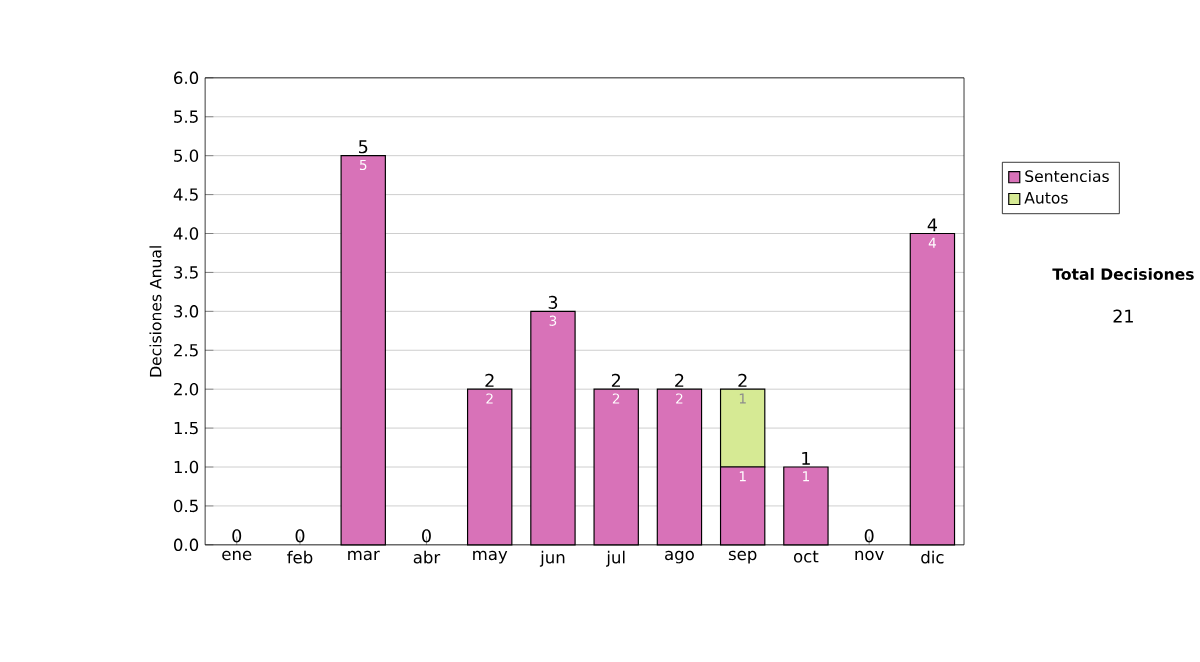  What do you see at coordinates (806, 458) in the screenshot?
I see `total-label: 1` at bounding box center [806, 458].